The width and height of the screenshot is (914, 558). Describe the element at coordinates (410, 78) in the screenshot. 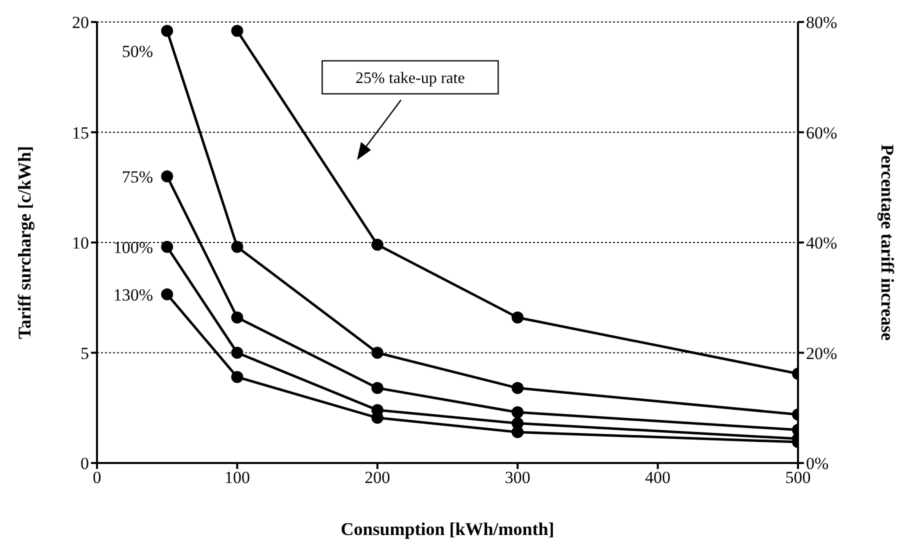

I see `text: 25% take-up rate` at that location.